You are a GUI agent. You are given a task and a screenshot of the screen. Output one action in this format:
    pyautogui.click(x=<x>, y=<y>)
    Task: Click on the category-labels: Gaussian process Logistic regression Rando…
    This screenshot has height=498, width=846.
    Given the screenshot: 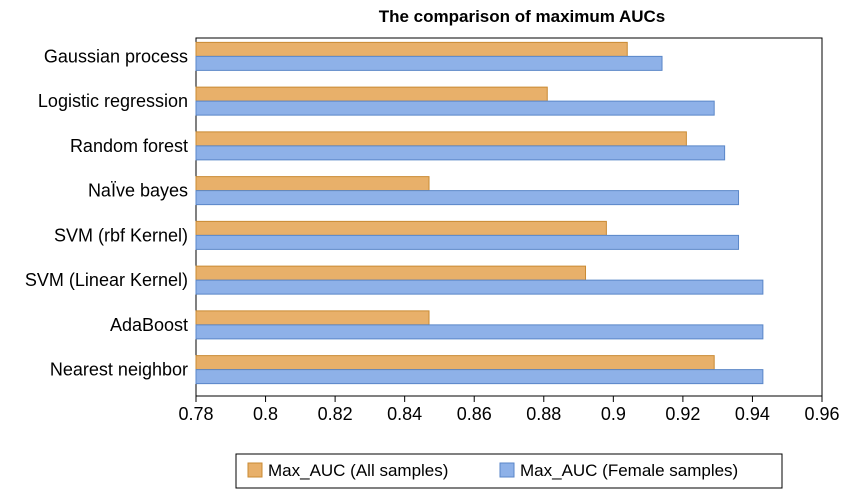 What is the action you would take?
    pyautogui.click(x=106, y=212)
    